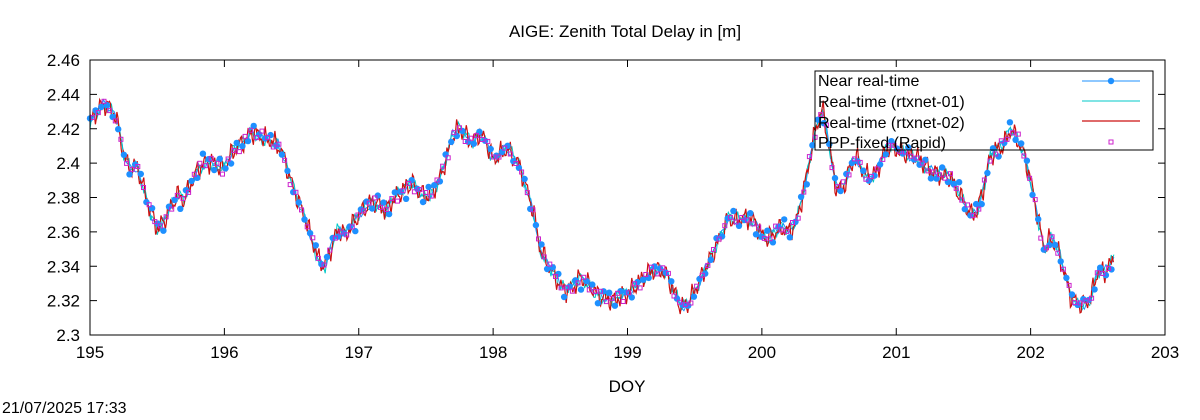 The height and width of the screenshot is (420, 1200). I want to click on x-tick-label: 199, so click(627, 352).